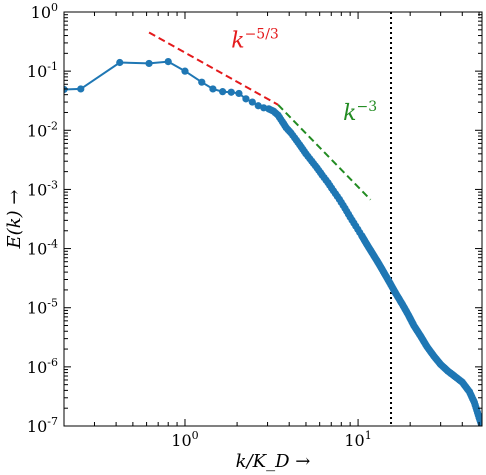 The width and height of the screenshot is (486, 475). Describe the element at coordinates (42, 188) in the screenshot. I see `y-tick-label: 10⁻³` at that location.